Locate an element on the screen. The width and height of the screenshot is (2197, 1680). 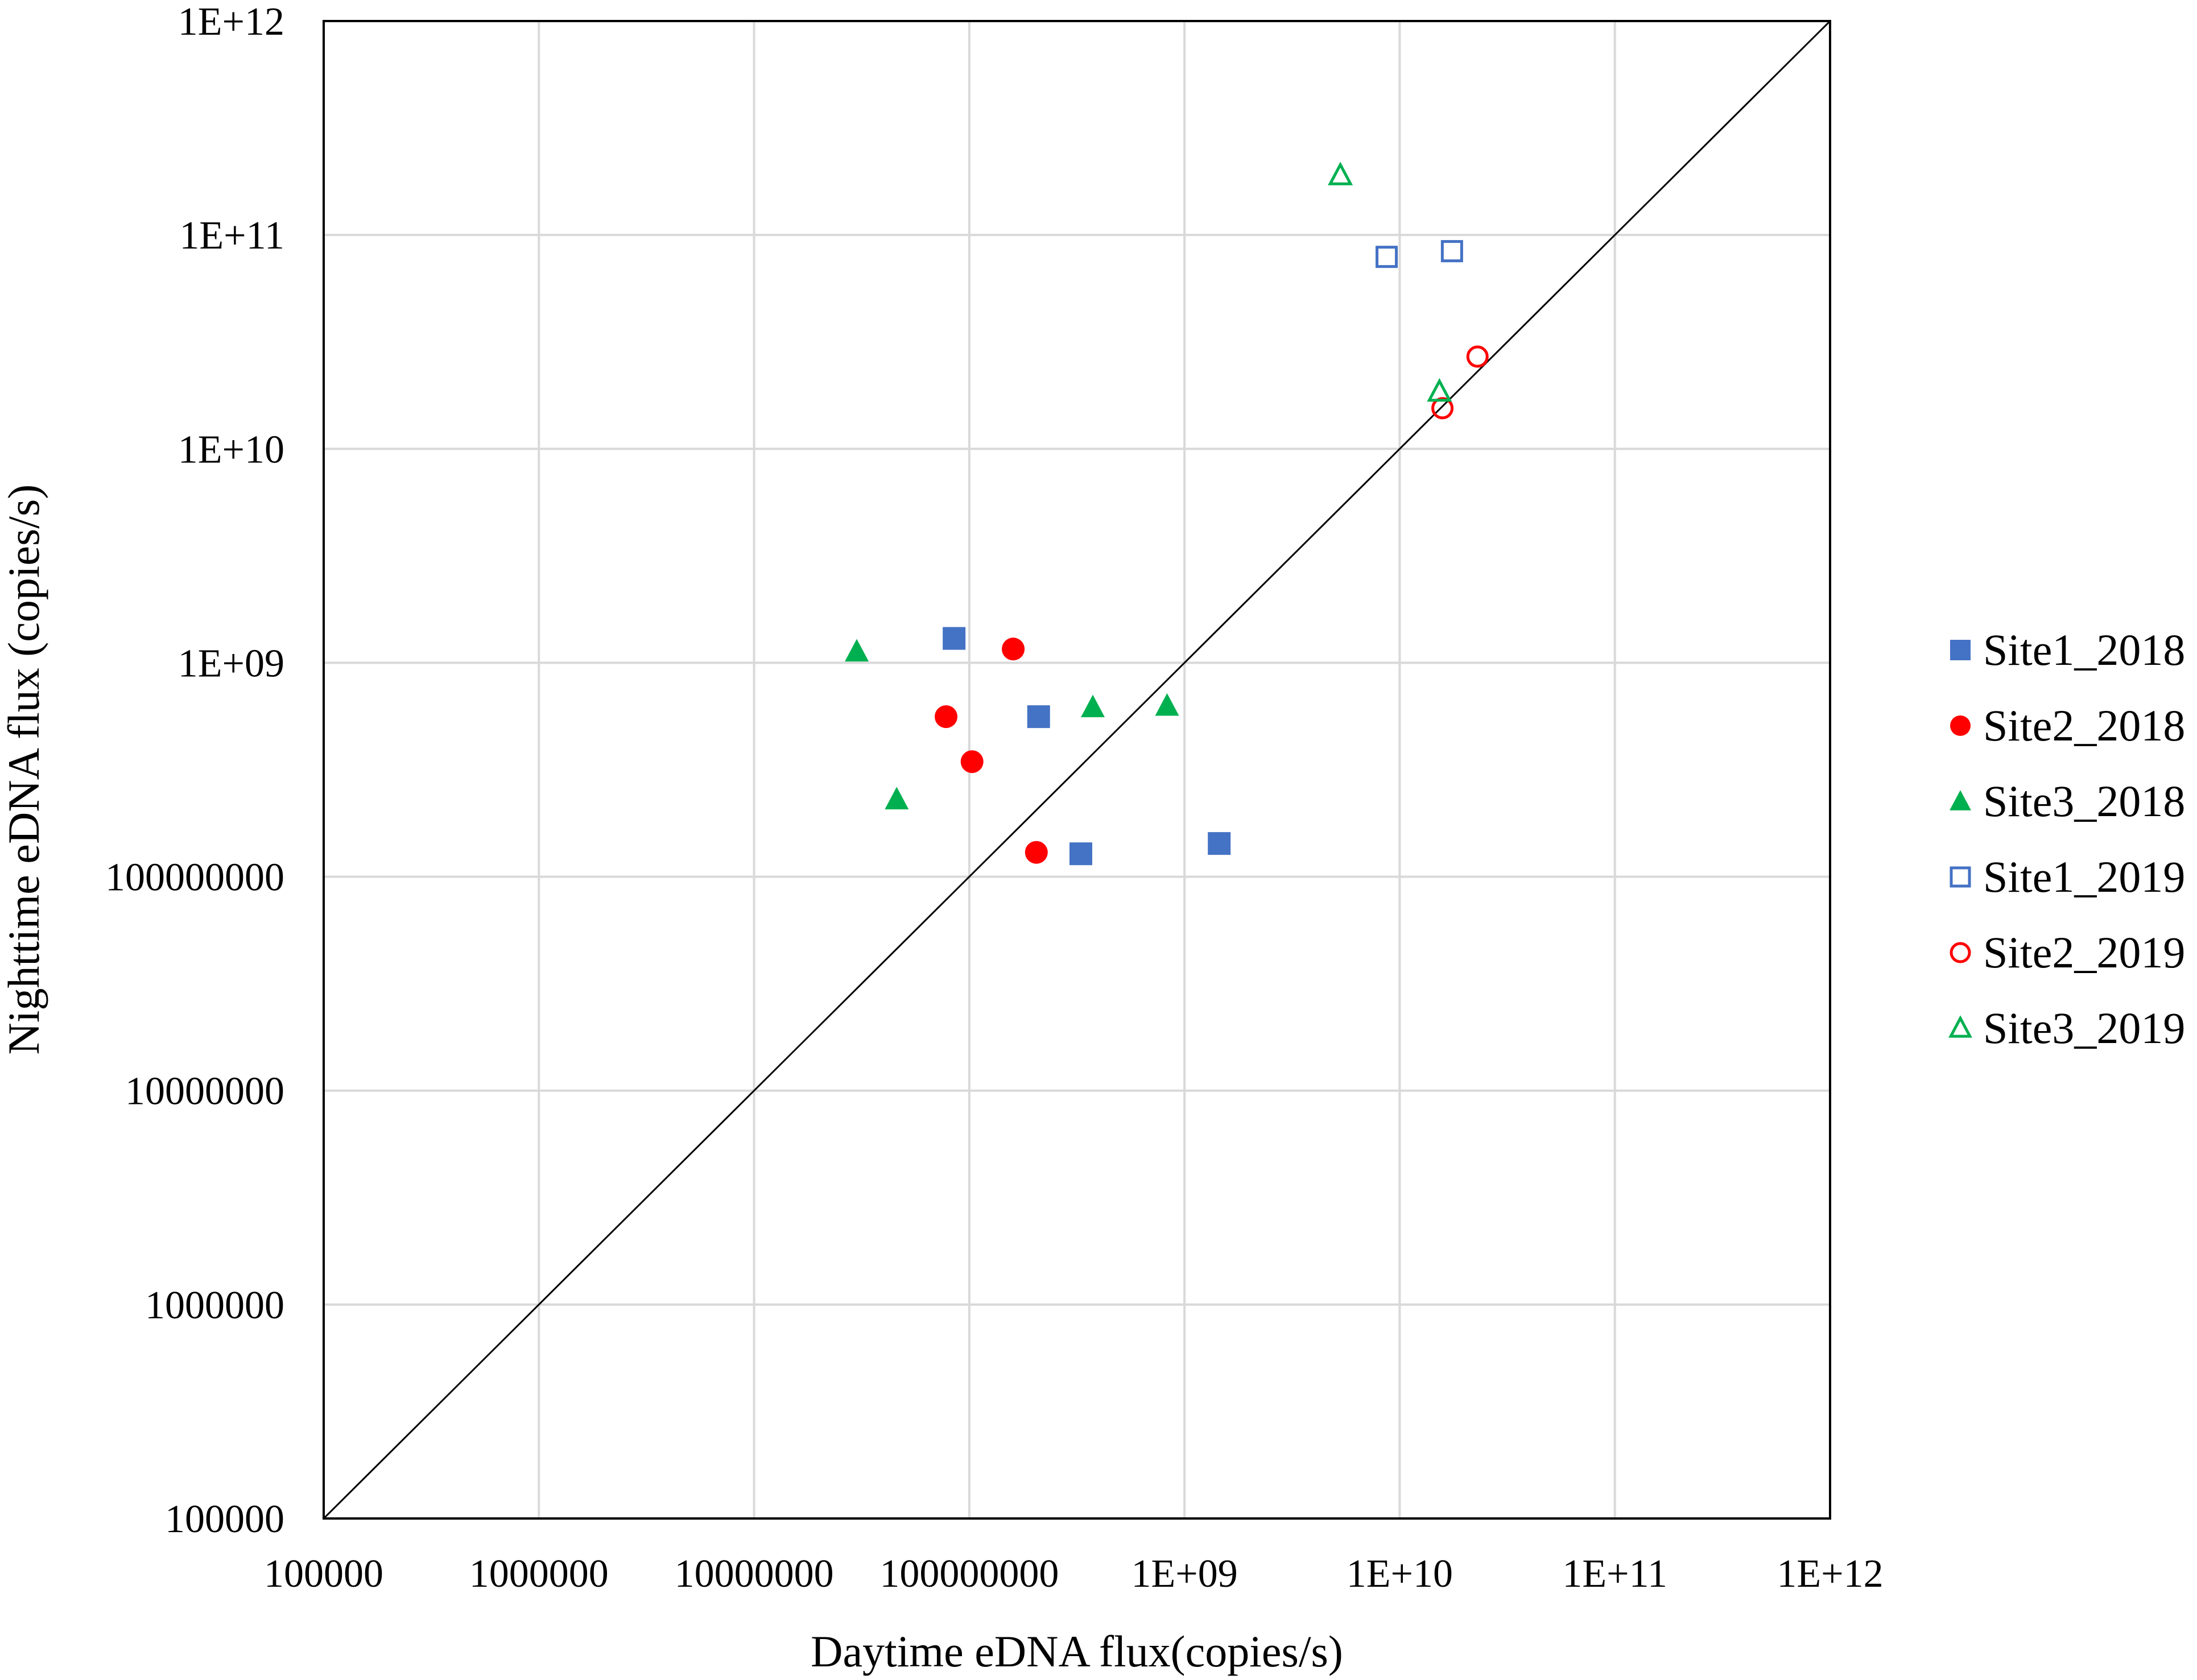
y-tick-label: 100000 is located at coordinates (224, 1519).